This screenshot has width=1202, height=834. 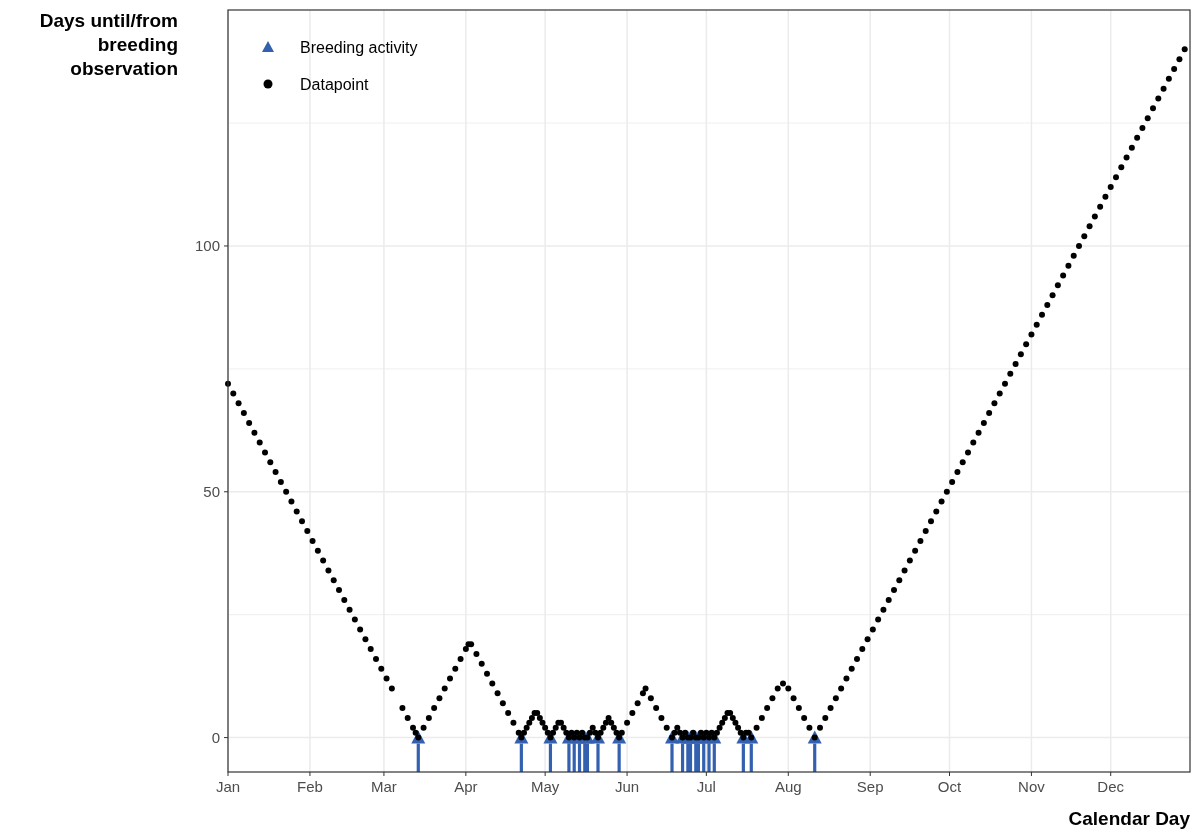 I want to click on y-tick-label: 0, so click(x=215, y=737).